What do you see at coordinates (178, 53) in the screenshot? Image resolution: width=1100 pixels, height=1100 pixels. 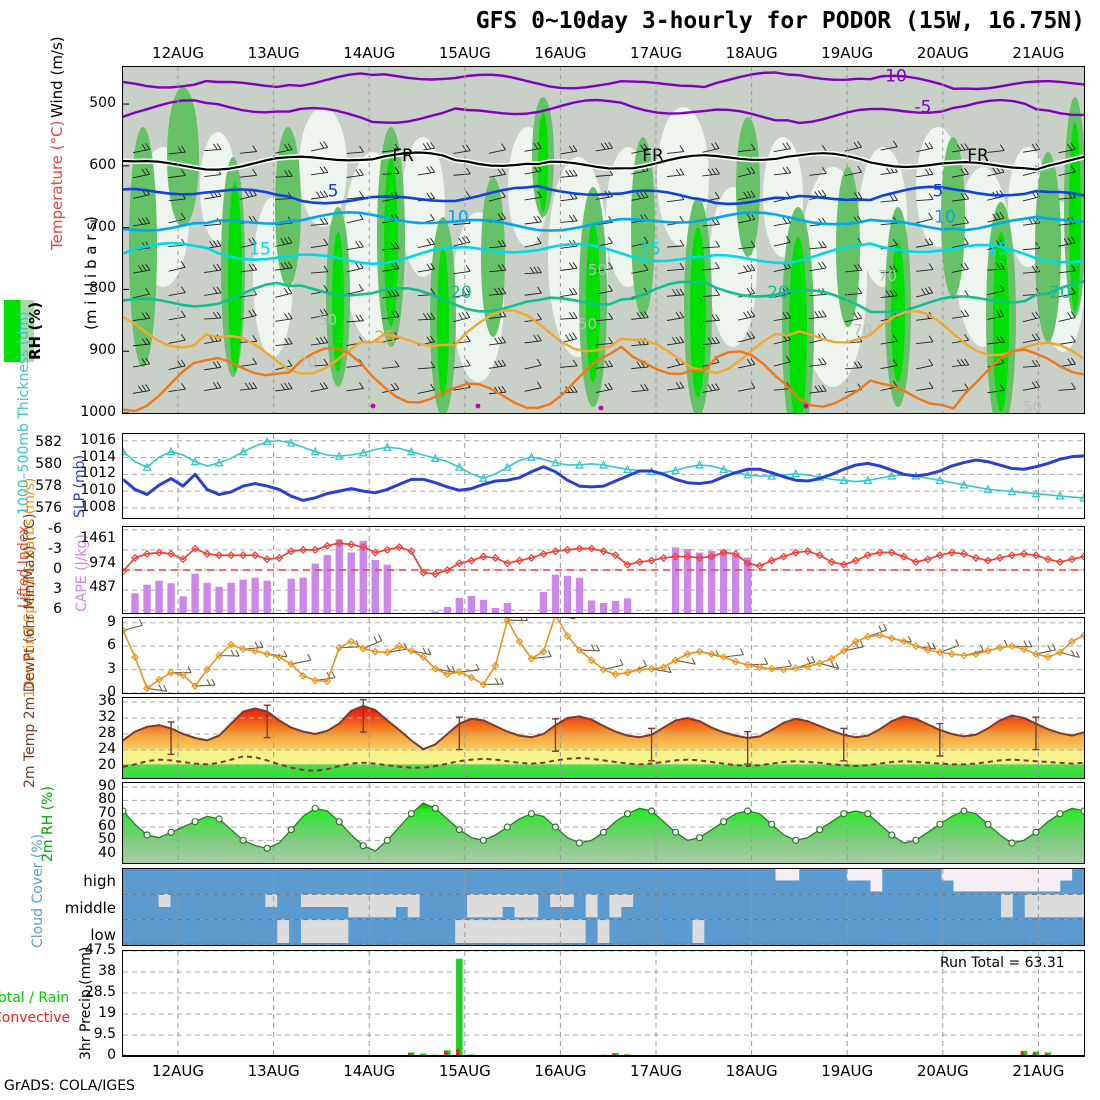 I see `date-tick-12aug: 12AUG` at bounding box center [178, 53].